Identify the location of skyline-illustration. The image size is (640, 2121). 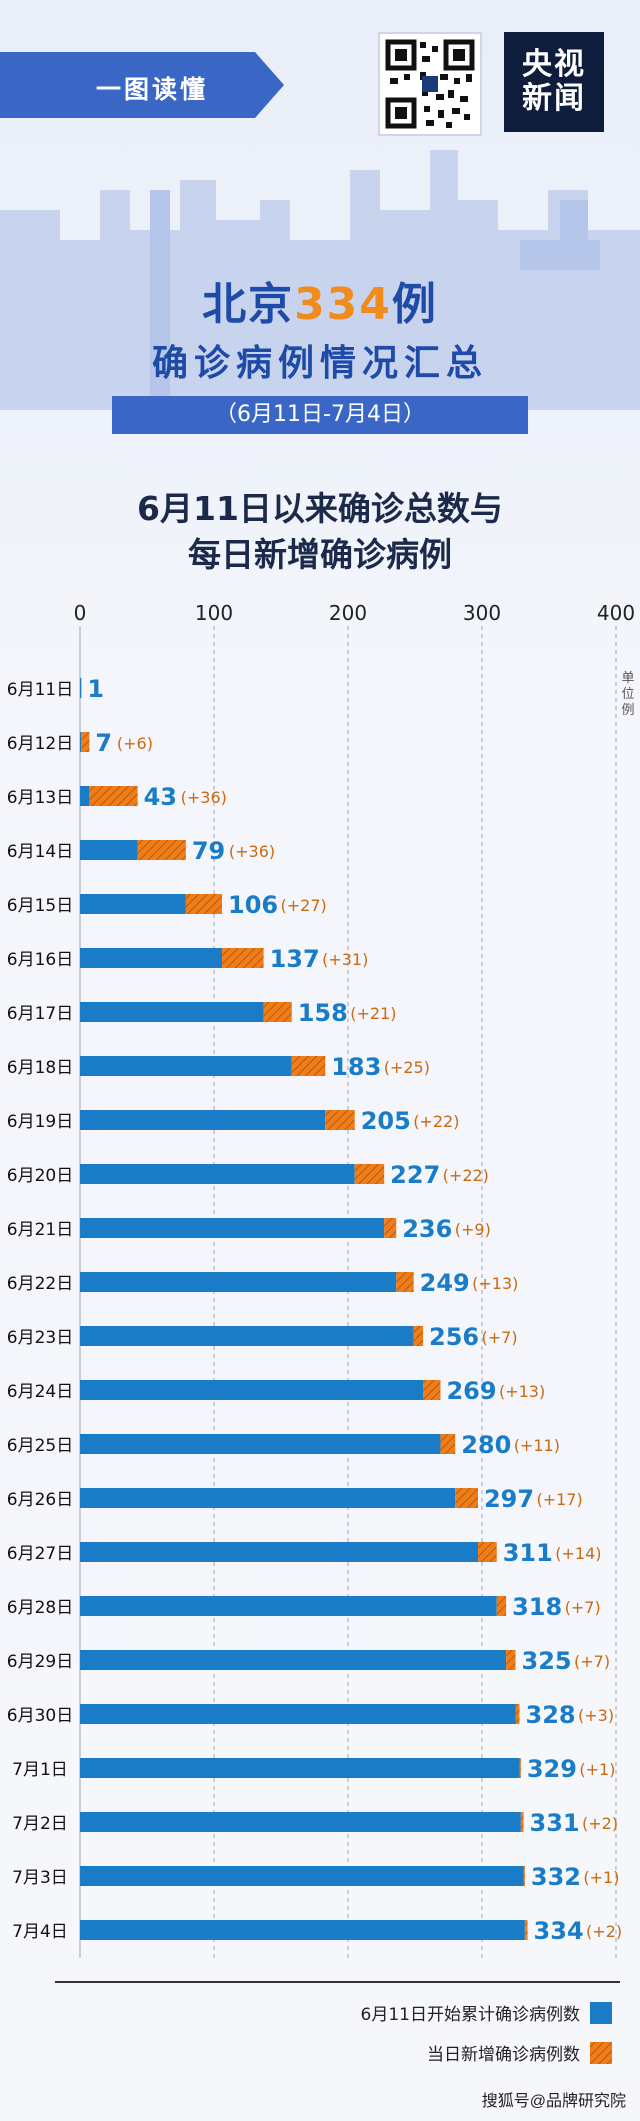
(320, 280).